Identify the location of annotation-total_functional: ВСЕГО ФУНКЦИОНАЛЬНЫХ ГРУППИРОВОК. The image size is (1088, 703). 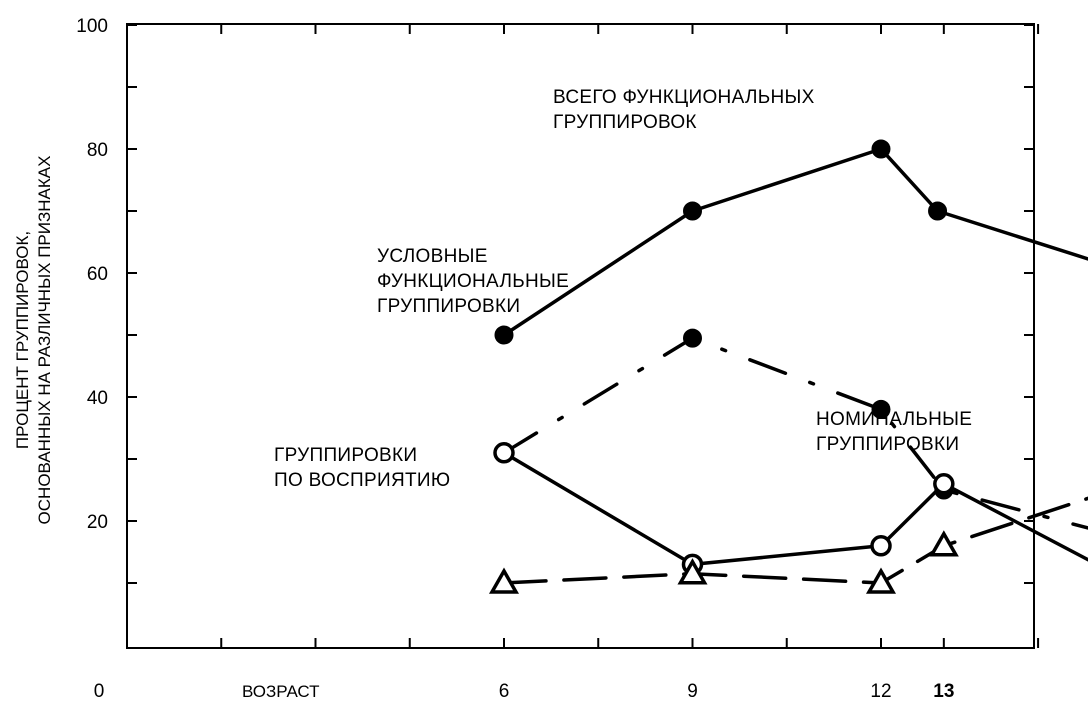
(684, 110).